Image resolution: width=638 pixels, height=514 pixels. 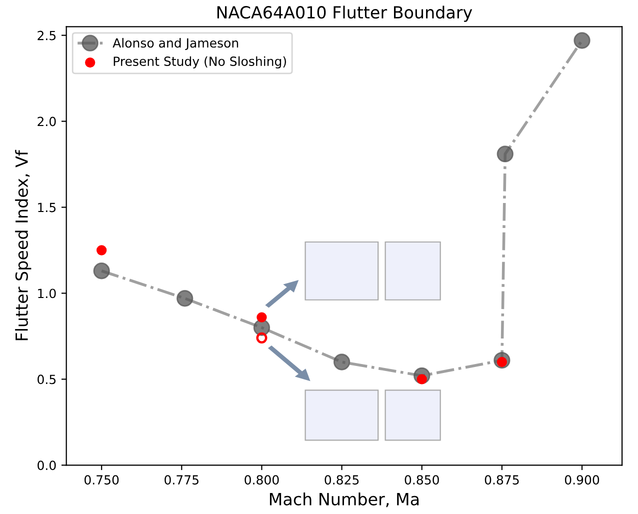 What do you see at coordinates (175, 44) in the screenshot?
I see `legend-label: Alonso and Jameson` at bounding box center [175, 44].